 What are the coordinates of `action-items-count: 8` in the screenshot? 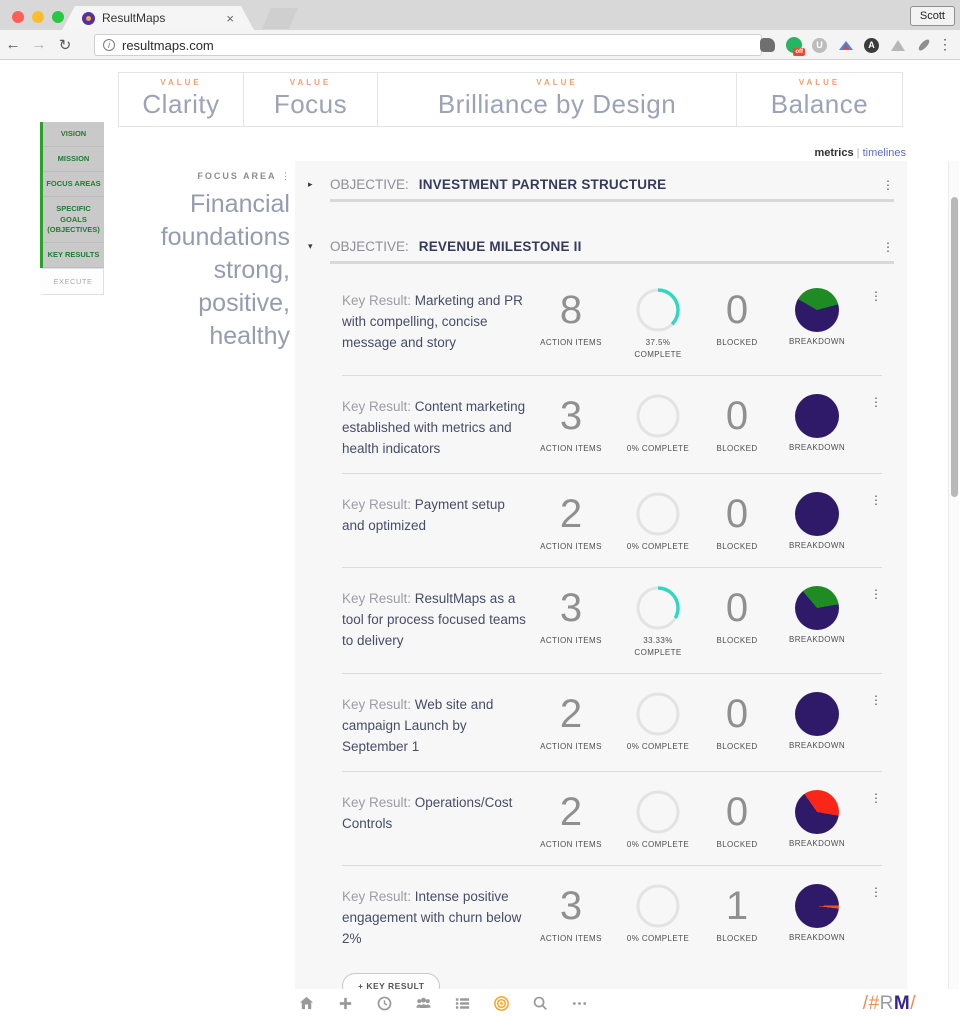 It's located at (571, 310).